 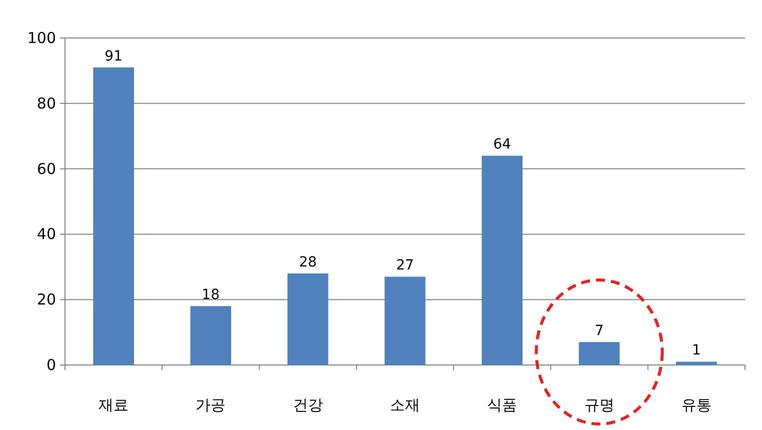 I want to click on x-tick-label: 소재, so click(x=405, y=405).